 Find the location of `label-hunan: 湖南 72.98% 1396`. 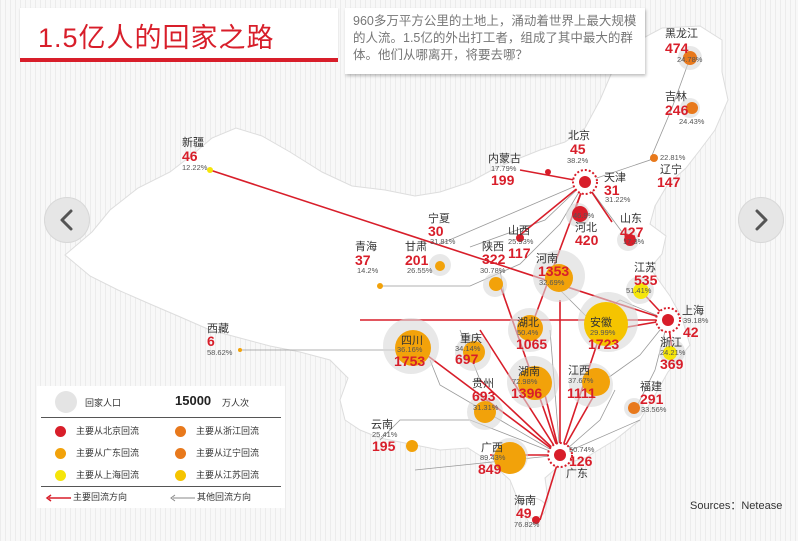

label-hunan: 湖南 72.98% 1396 is located at coordinates (526, 383).